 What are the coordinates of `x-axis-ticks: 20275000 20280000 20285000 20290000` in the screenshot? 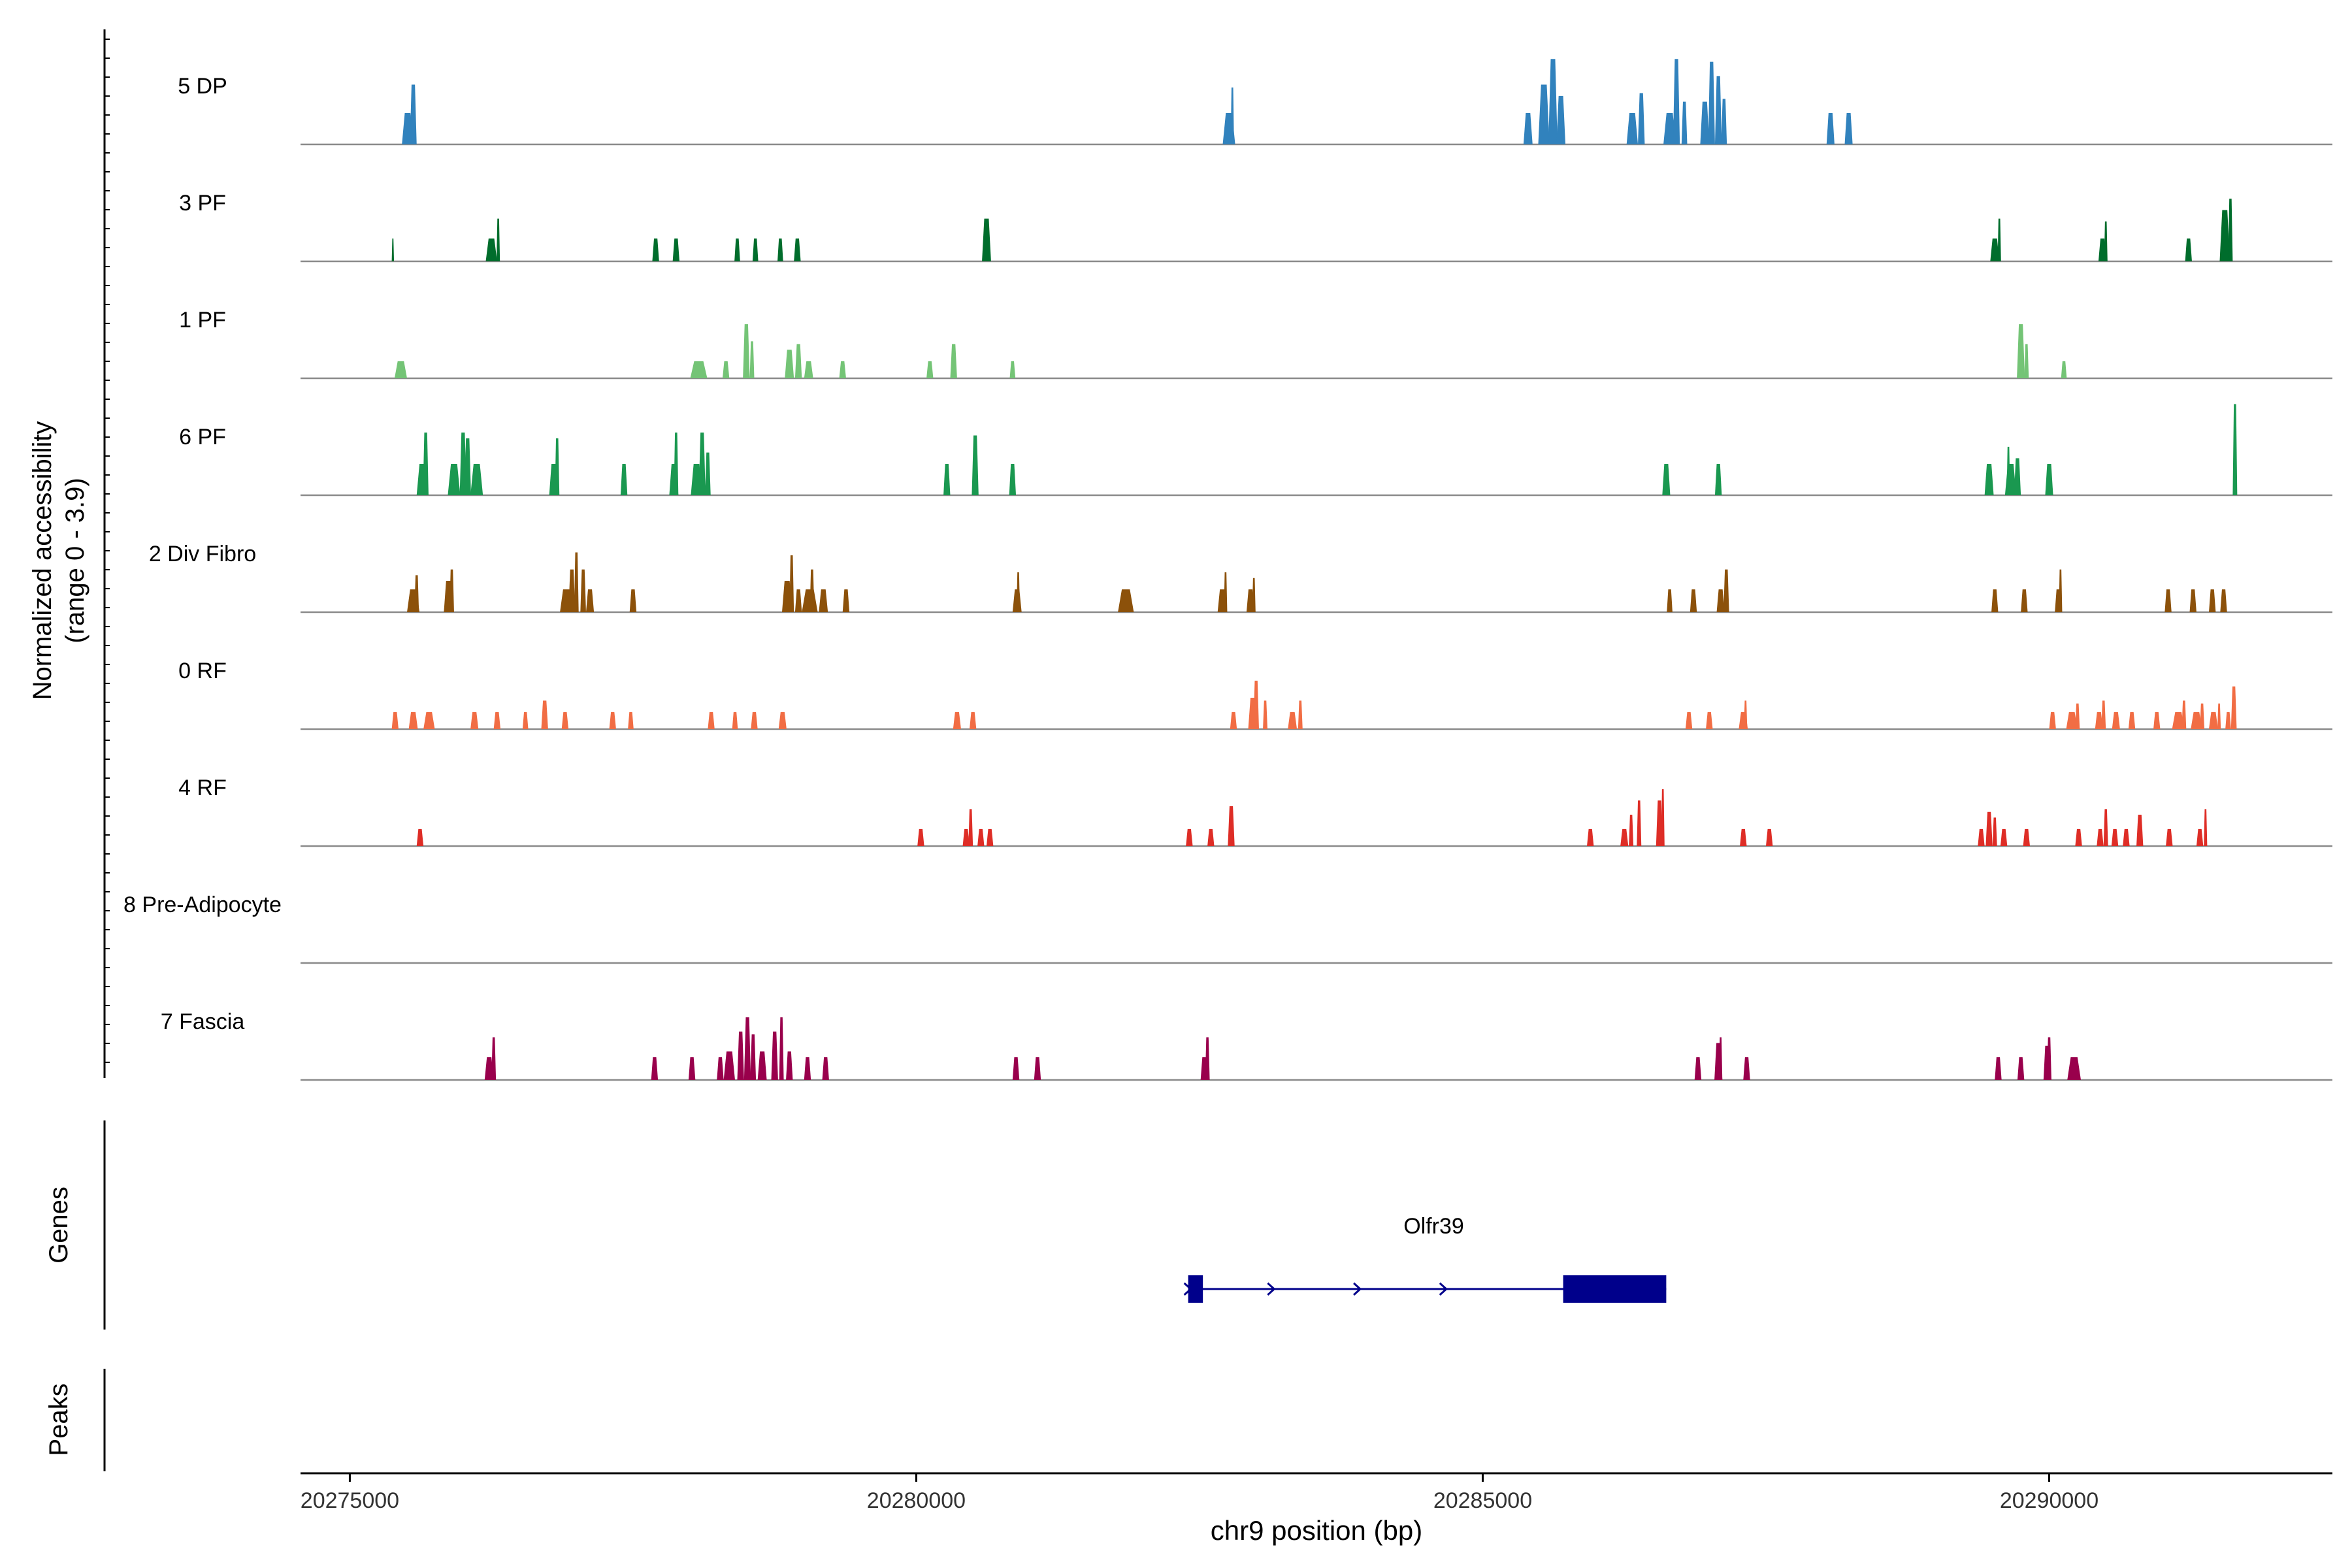 It's located at (1200, 1493).